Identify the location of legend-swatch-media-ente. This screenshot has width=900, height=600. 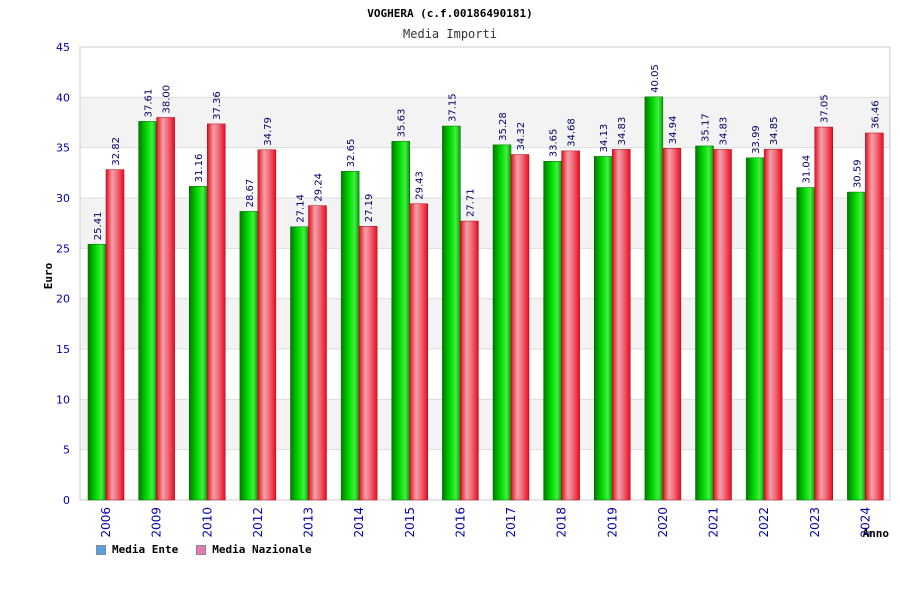
(101, 549).